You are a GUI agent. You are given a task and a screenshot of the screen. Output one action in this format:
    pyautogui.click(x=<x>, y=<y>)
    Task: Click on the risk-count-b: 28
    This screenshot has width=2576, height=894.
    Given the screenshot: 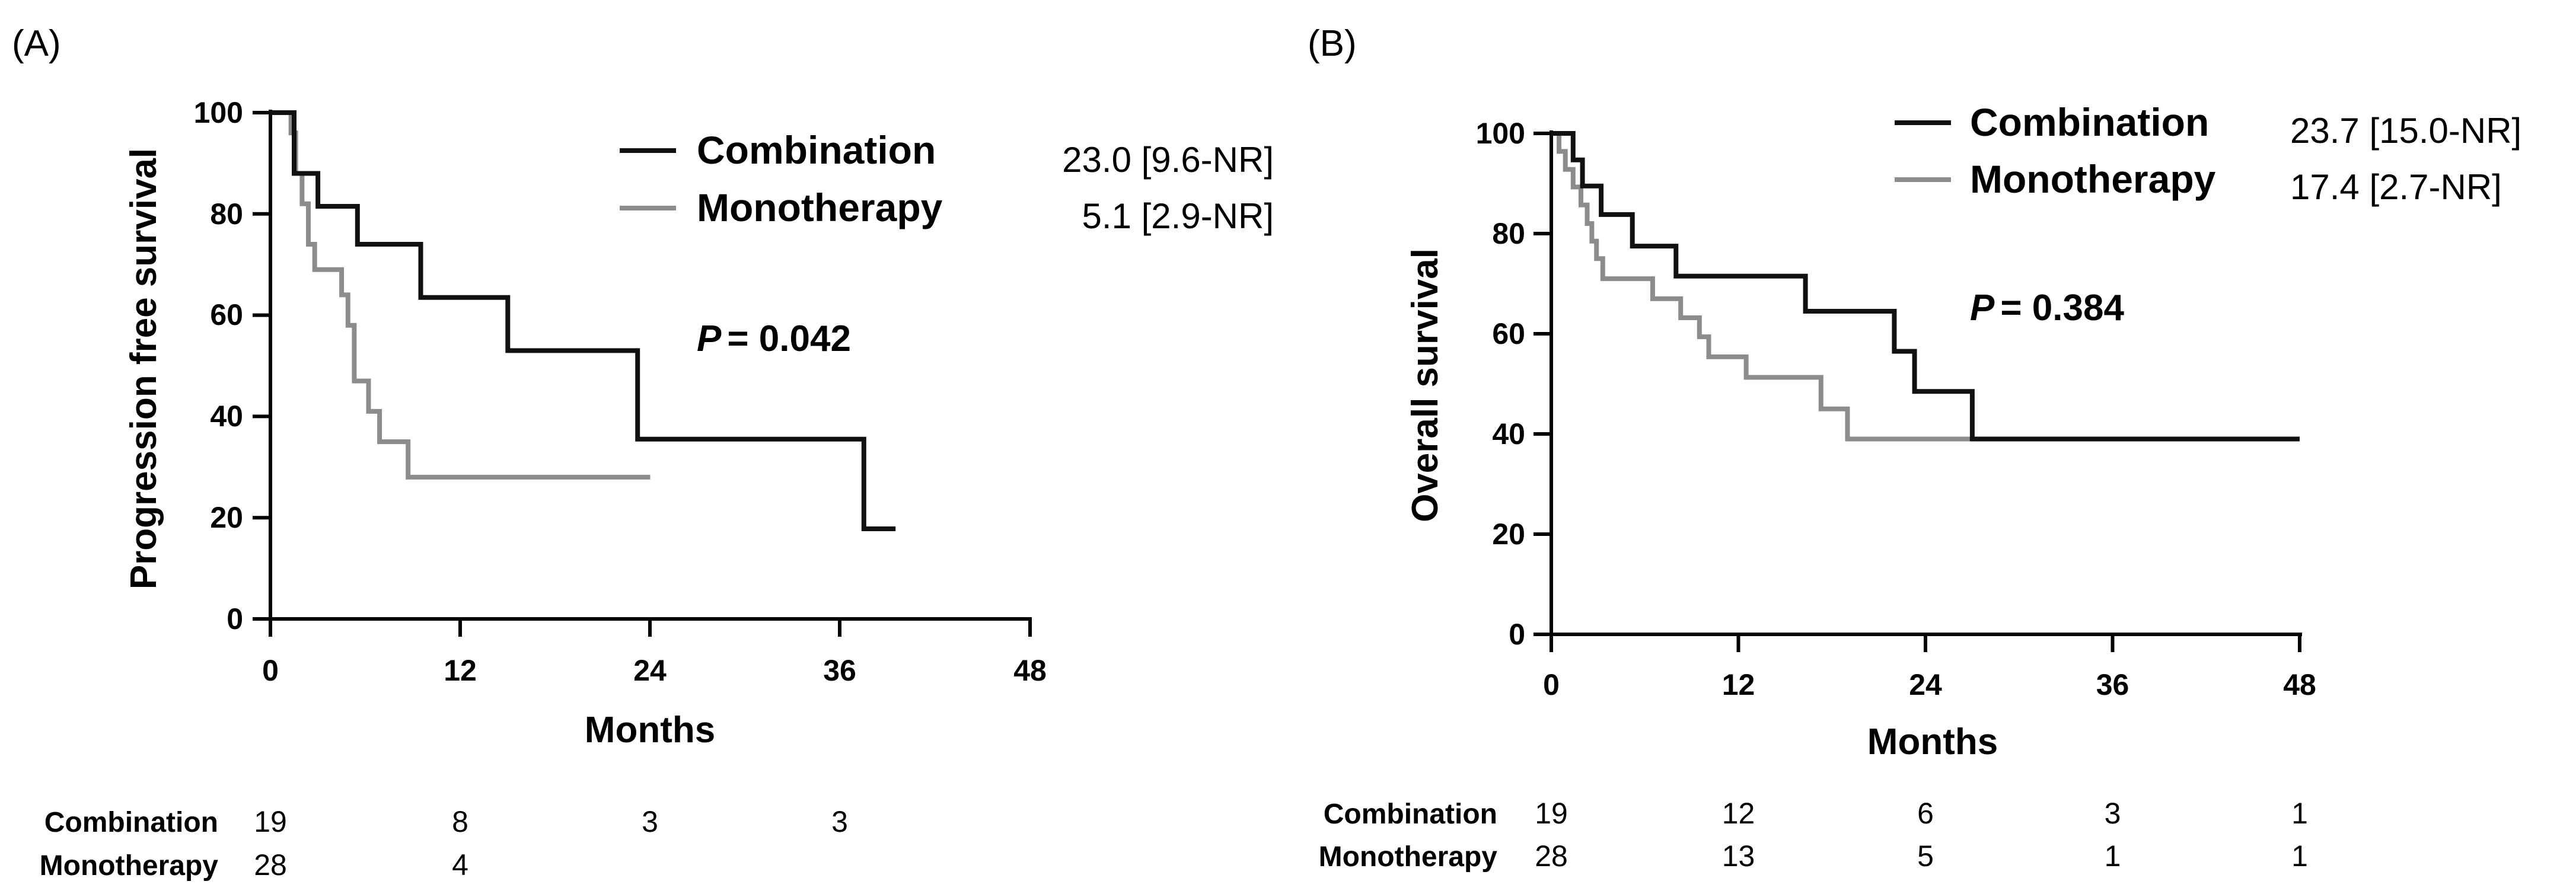 What is the action you would take?
    pyautogui.click(x=1551, y=856)
    